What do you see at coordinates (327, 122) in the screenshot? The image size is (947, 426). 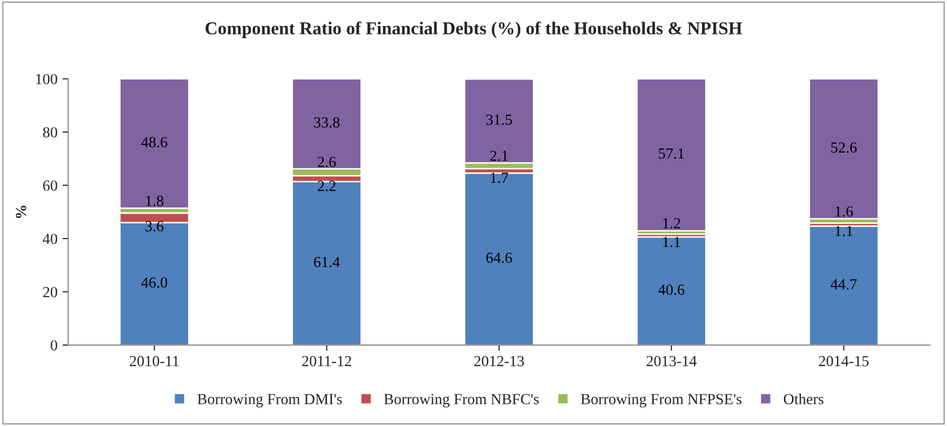 I see `data-label: 33.8` at bounding box center [327, 122].